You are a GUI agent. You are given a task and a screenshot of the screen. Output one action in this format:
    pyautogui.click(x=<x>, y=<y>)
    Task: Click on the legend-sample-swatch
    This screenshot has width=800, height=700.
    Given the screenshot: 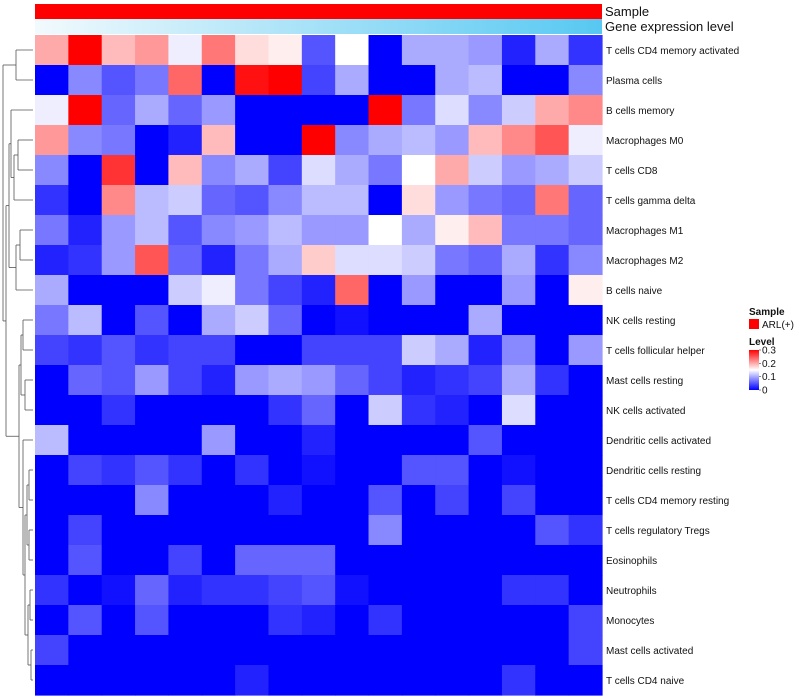 What is the action you would take?
    pyautogui.click(x=754, y=324)
    